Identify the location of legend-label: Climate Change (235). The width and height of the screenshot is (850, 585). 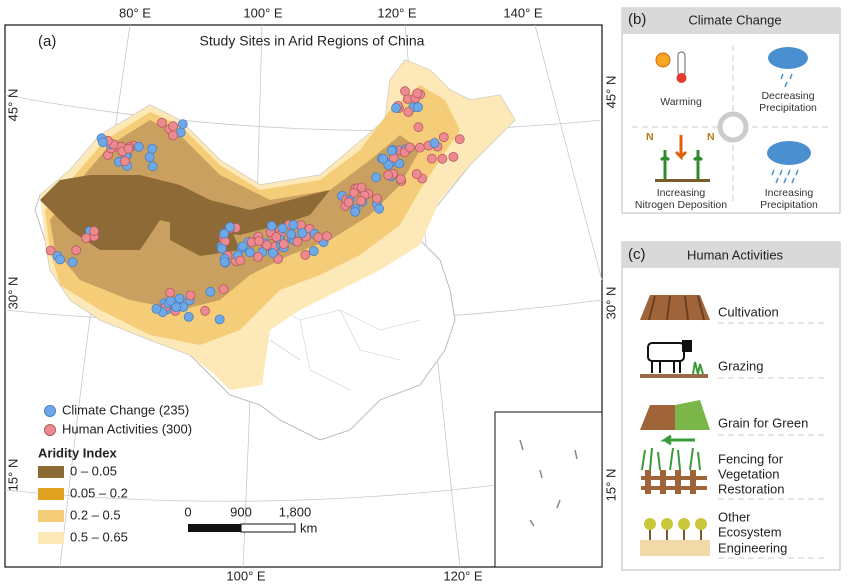
(125, 409).